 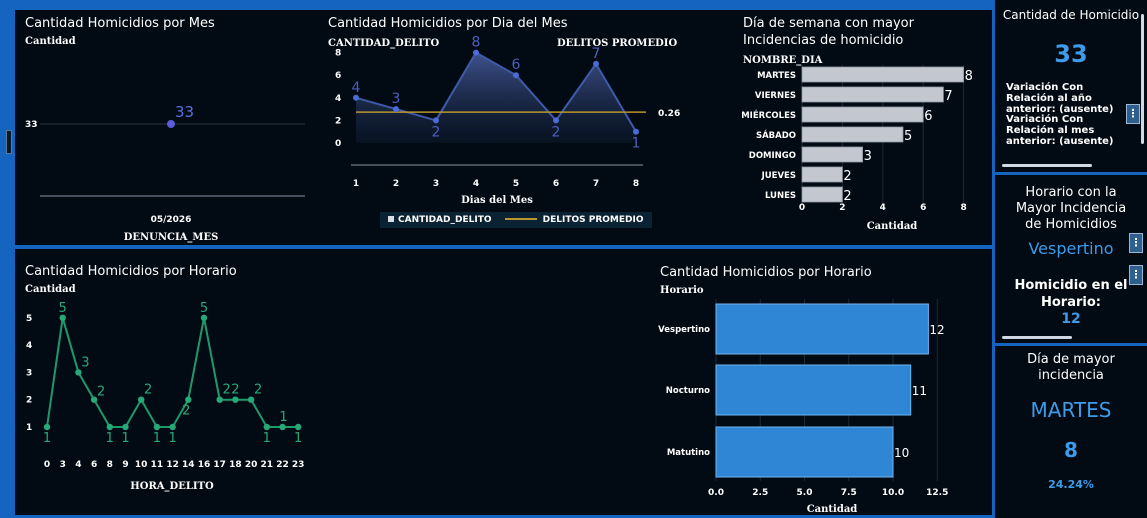 What do you see at coordinates (141, 465) in the screenshot?
I see `x-tick: 10` at bounding box center [141, 465].